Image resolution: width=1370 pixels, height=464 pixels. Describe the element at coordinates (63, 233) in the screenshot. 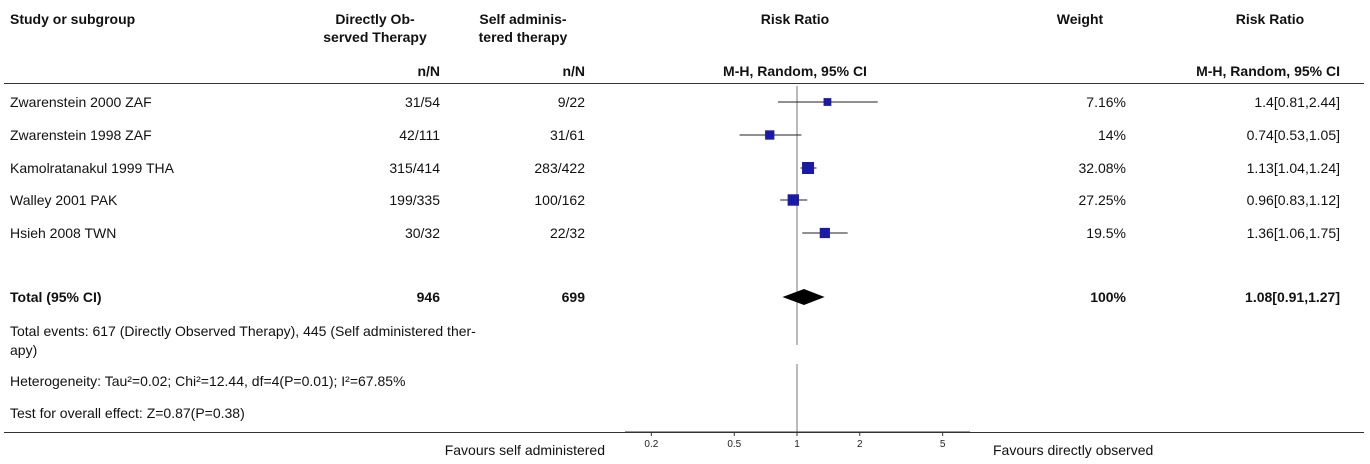

I see `row-study-name: Hsieh 2008 TWN` at that location.